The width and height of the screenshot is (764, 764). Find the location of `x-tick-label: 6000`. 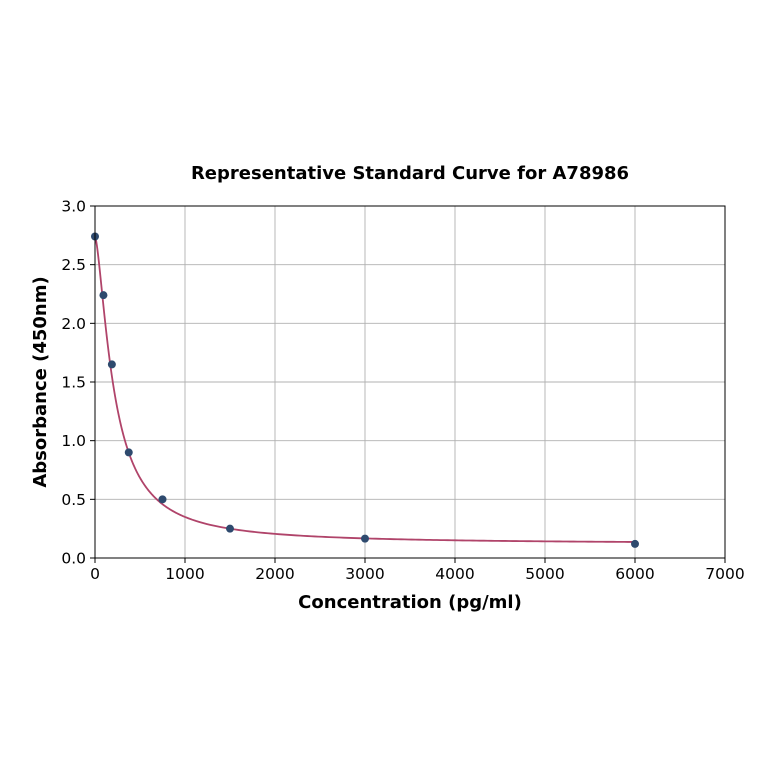

x-tick-label: 6000 is located at coordinates (634, 574).